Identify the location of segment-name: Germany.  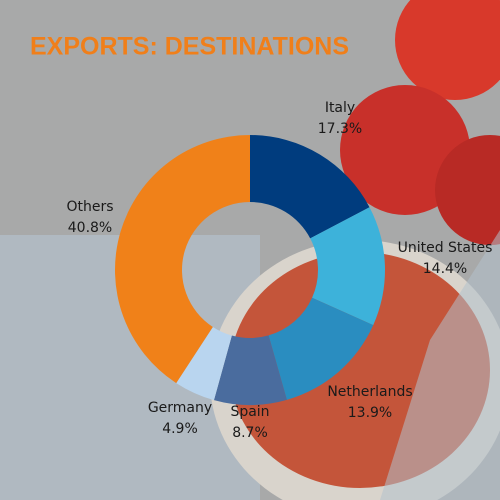
(180, 408).